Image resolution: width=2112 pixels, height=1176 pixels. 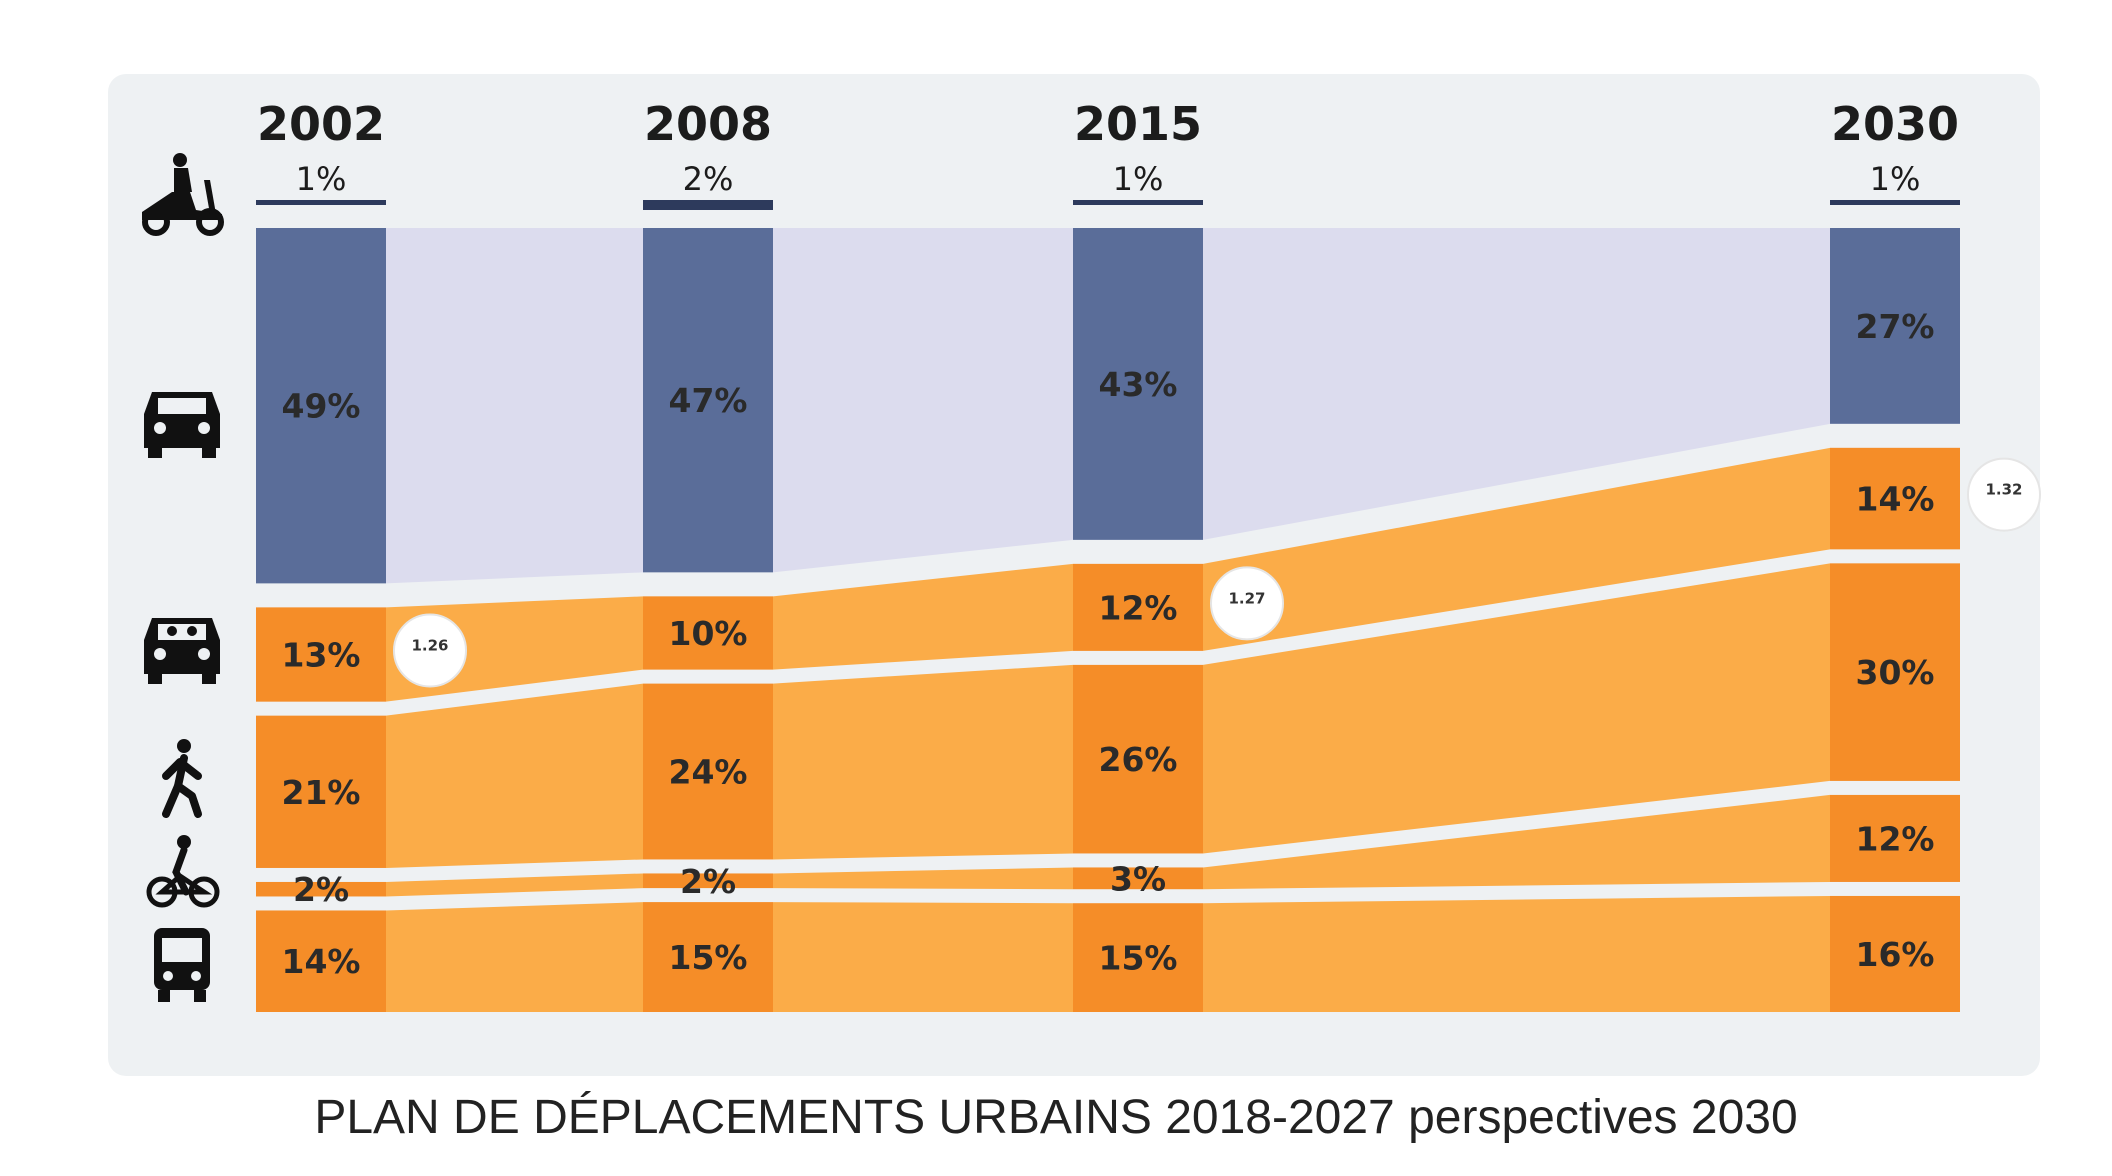 I want to click on bar-label-cycling-2030: 12%, so click(x=1895, y=838).